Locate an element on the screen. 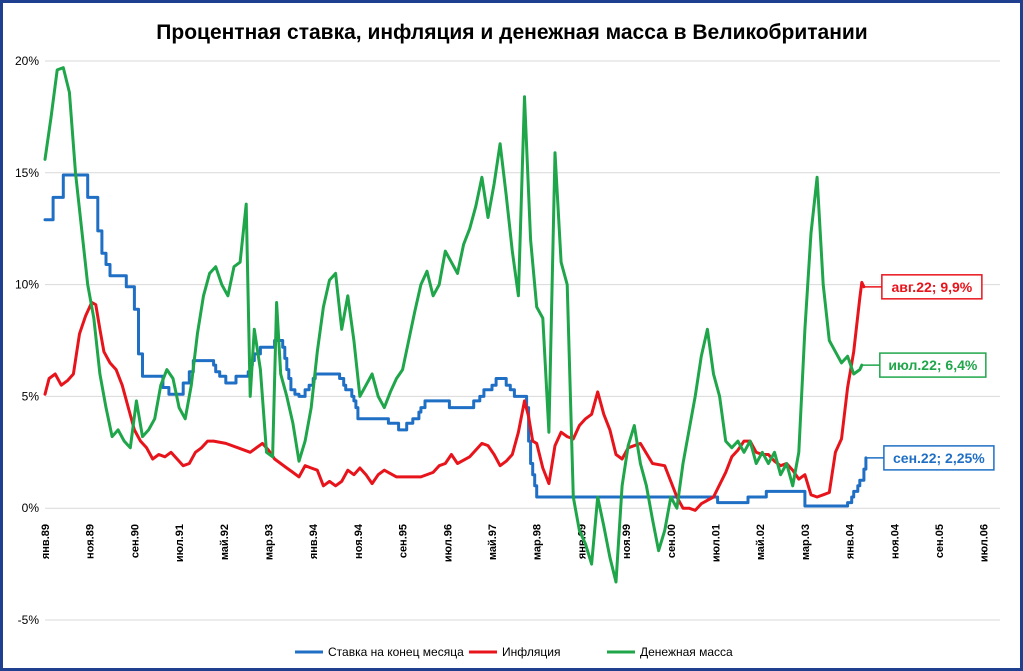 Image resolution: width=1023 pixels, height=671 pixels. x-tick-label: сен.05 is located at coordinates (940, 541).